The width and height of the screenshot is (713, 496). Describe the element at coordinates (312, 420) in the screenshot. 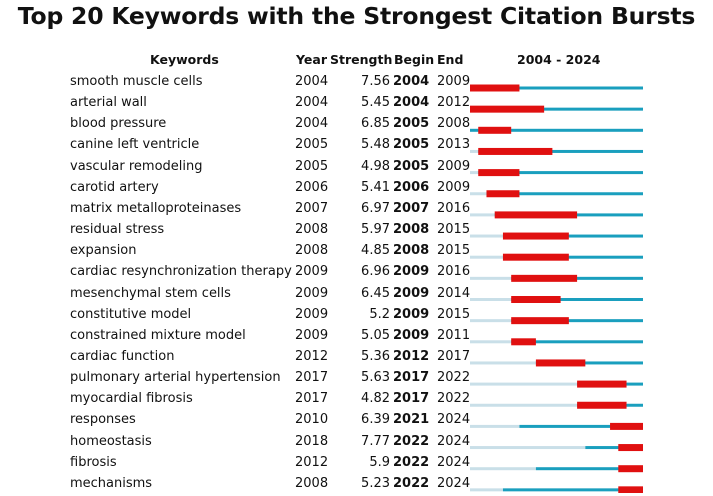

I see `year-value: 2010` at that location.